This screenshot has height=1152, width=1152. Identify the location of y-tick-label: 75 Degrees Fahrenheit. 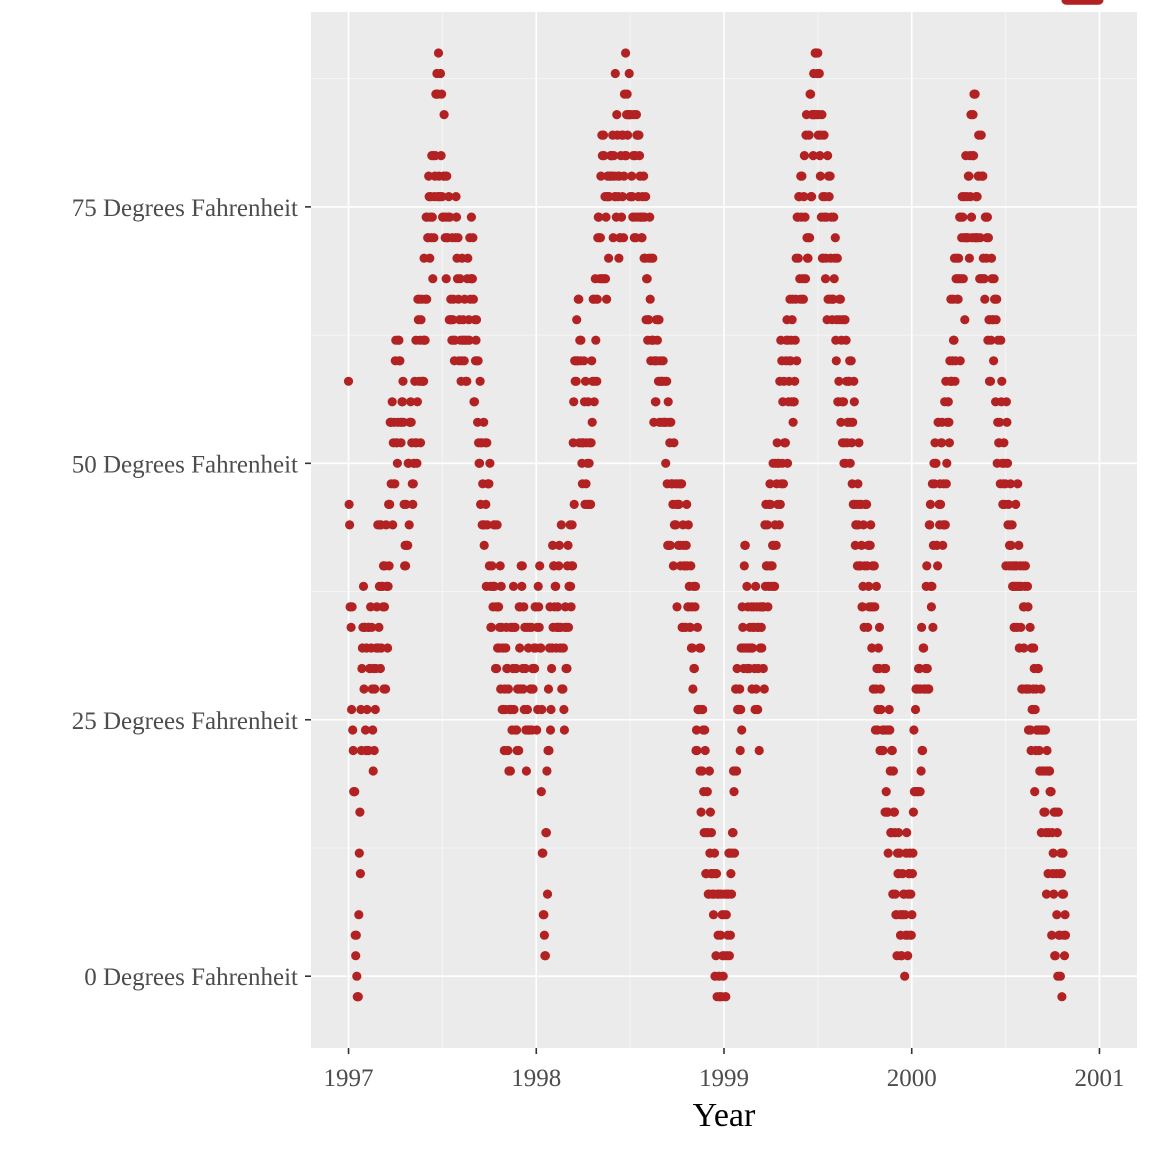
(185, 208).